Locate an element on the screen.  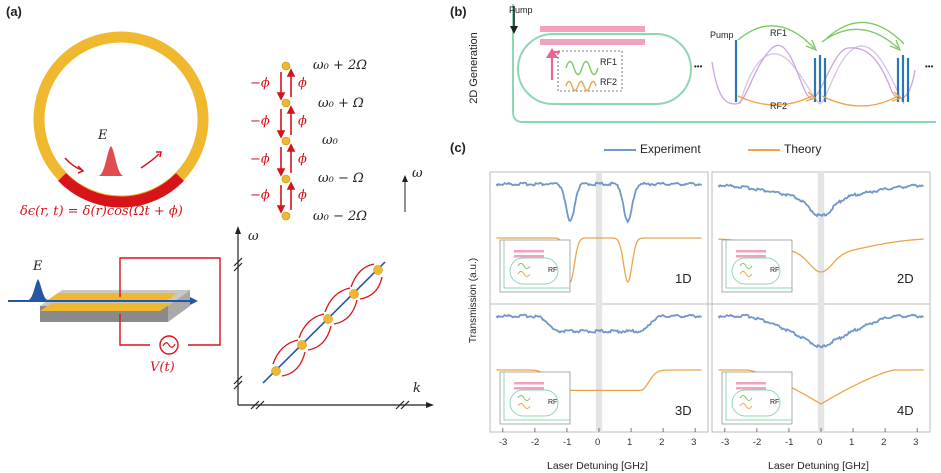
rf-box is located at coordinates (590, 71).